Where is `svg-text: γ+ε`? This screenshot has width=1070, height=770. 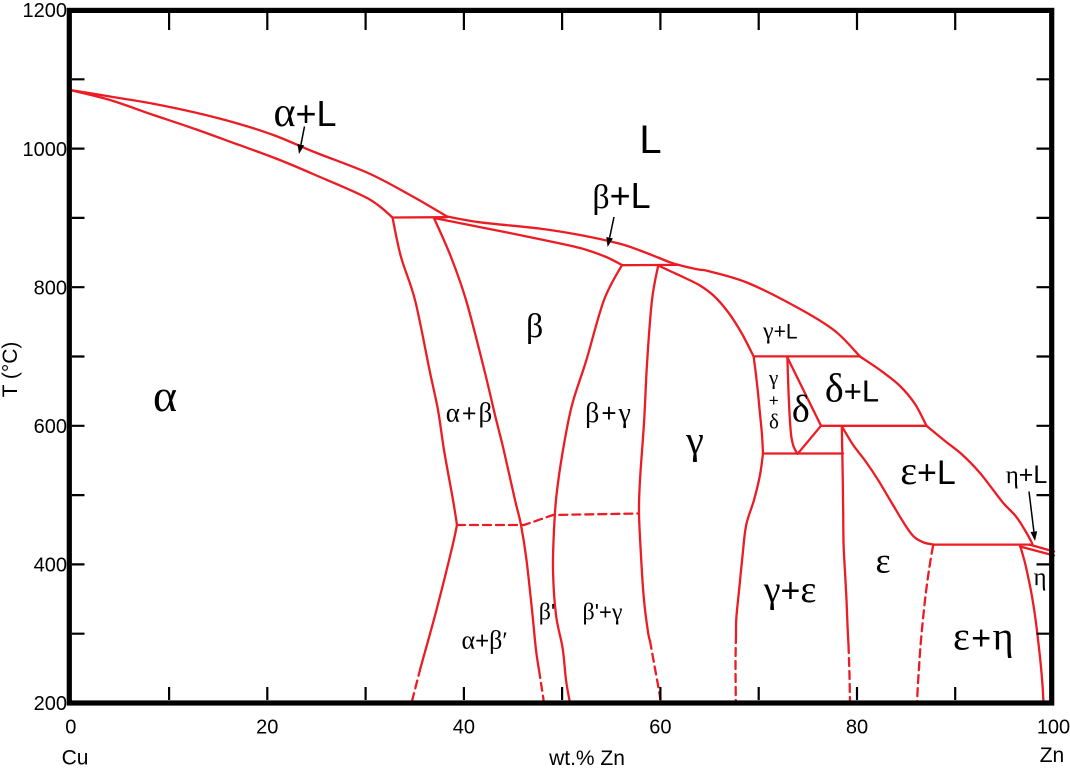 svg-text: γ+ε is located at coordinates (790, 590).